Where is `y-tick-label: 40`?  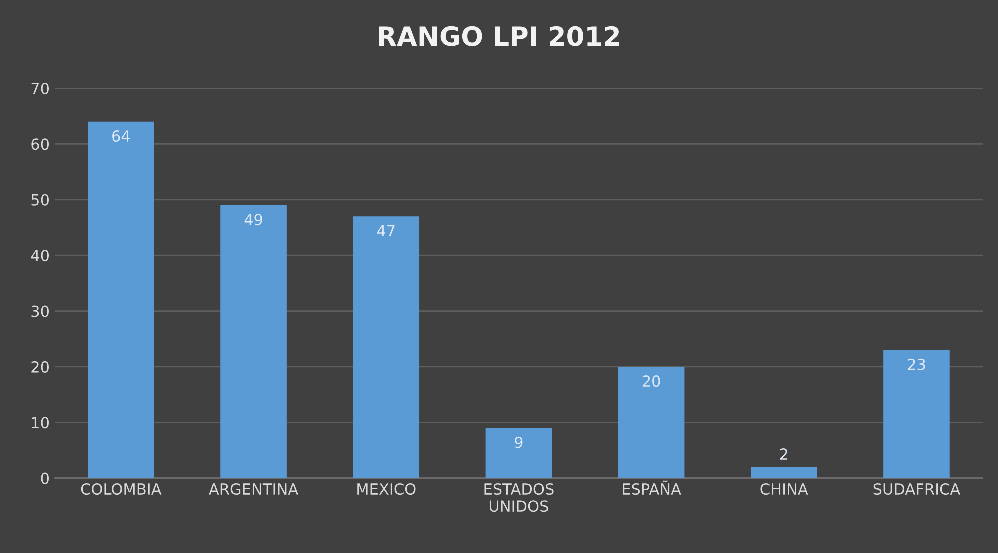 y-tick-label: 40 is located at coordinates (40, 256).